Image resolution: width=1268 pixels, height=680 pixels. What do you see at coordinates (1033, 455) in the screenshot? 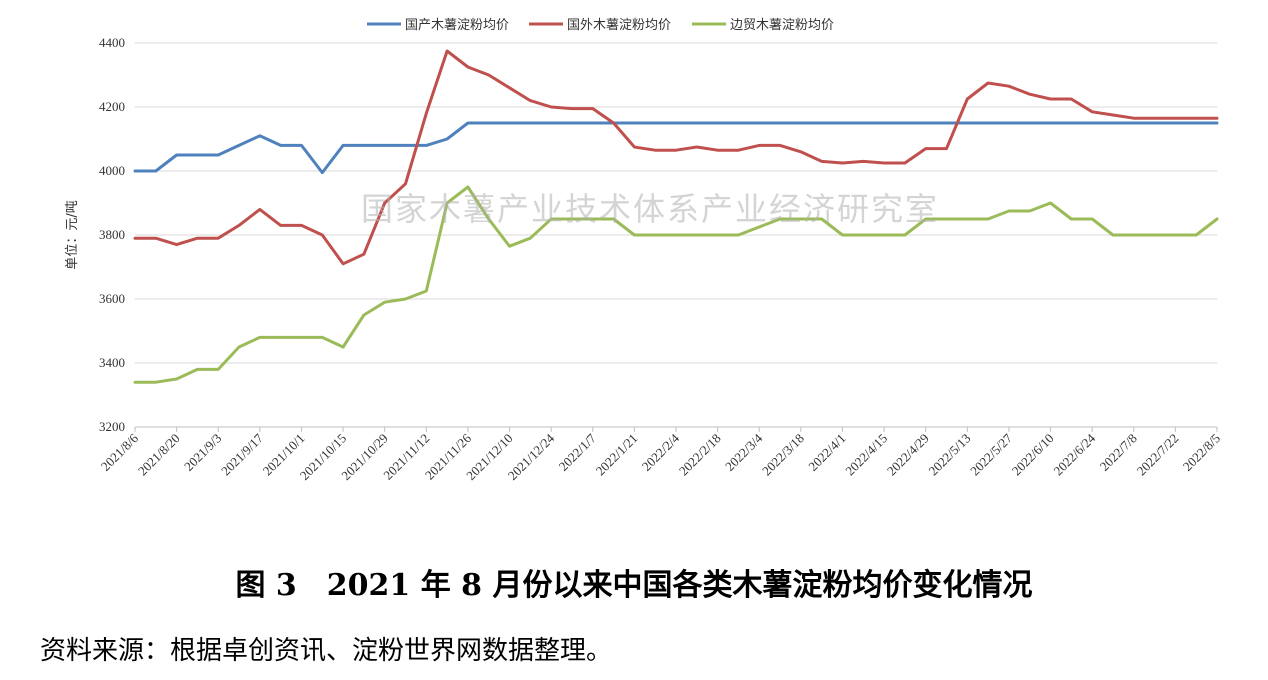
I see `x-tick-label: 2022/6/10` at bounding box center [1033, 455].